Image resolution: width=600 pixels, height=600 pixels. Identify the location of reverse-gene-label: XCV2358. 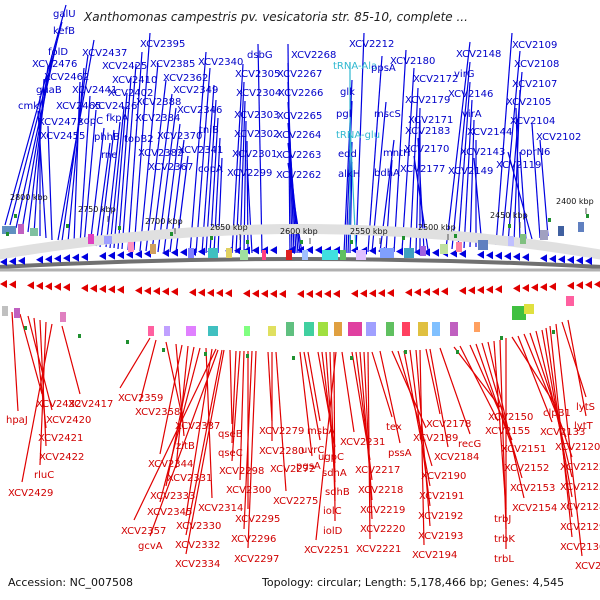
(157, 412).